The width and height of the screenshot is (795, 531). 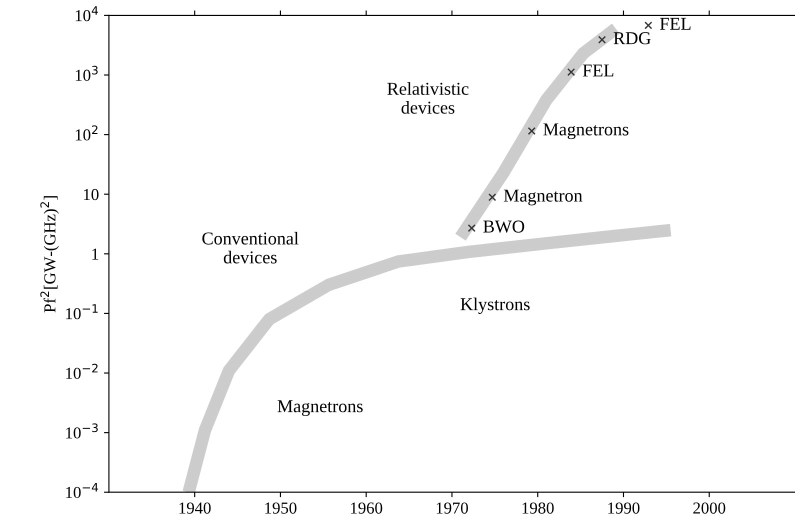 What do you see at coordinates (82, 312) in the screenshot?
I see `y-tick-label: 10$^{−1}$` at bounding box center [82, 312].